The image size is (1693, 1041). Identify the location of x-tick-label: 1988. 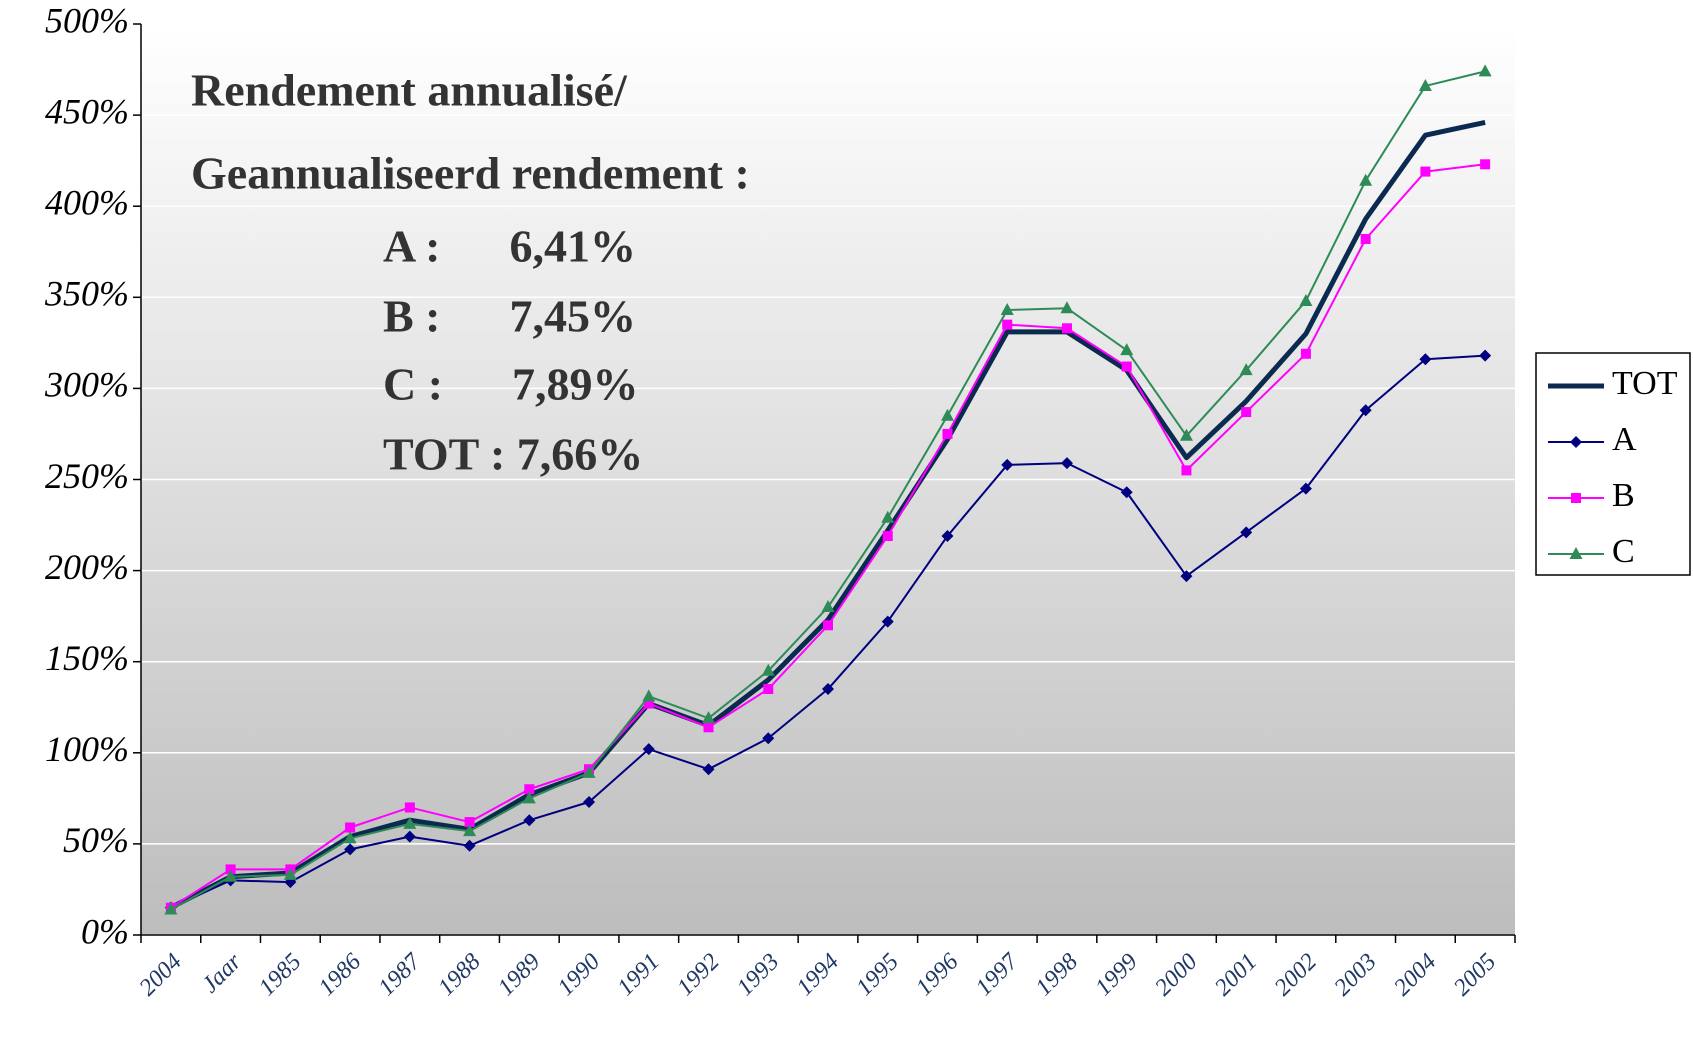
(459, 975).